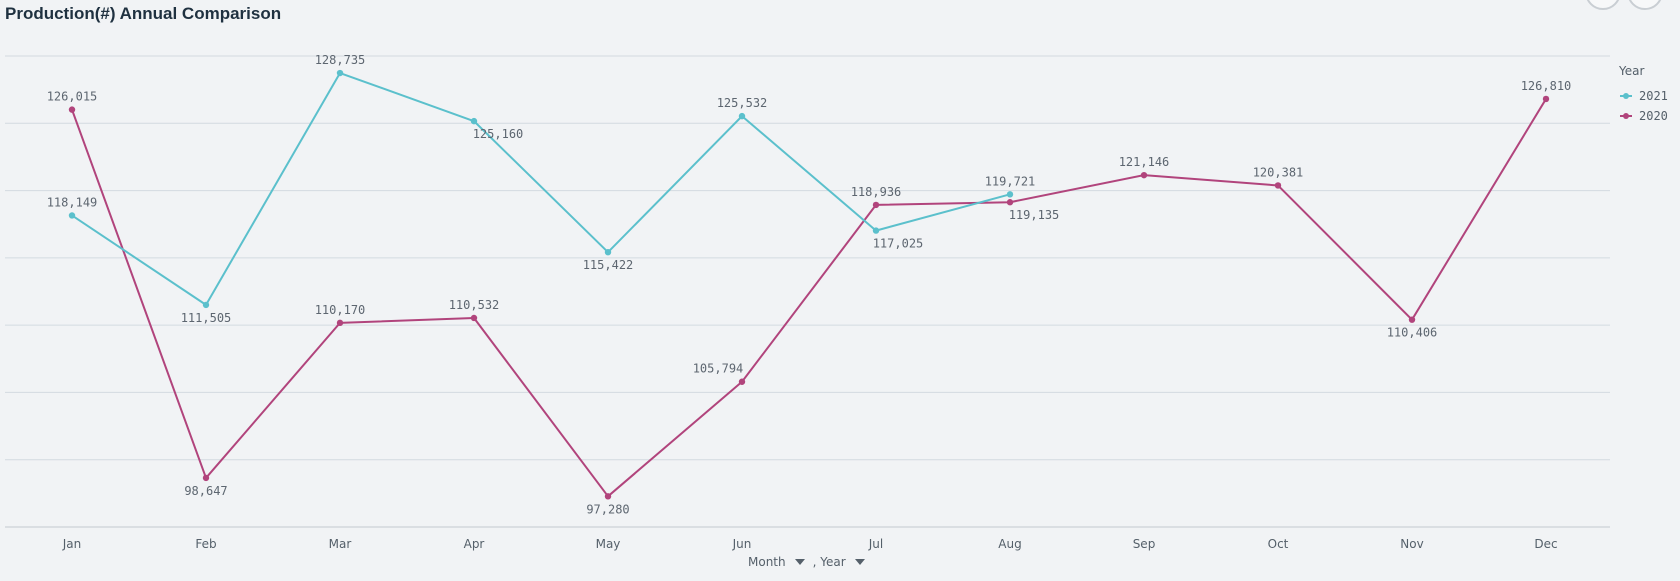 Image resolution: width=1680 pixels, height=581 pixels. I want to click on data-label-2020: 120,381, so click(1278, 172).